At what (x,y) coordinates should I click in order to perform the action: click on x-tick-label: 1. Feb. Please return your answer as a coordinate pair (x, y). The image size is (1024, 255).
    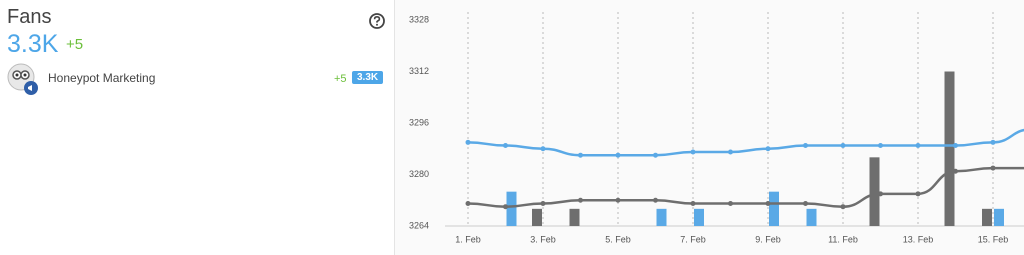
    Looking at the image, I should click on (468, 239).